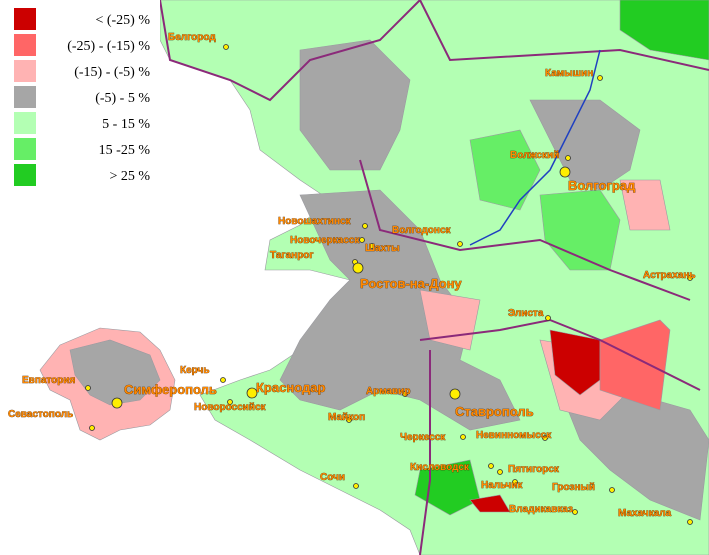 The image size is (709, 555). I want to click on legend-label: (-5) - 5 %, so click(122, 98).